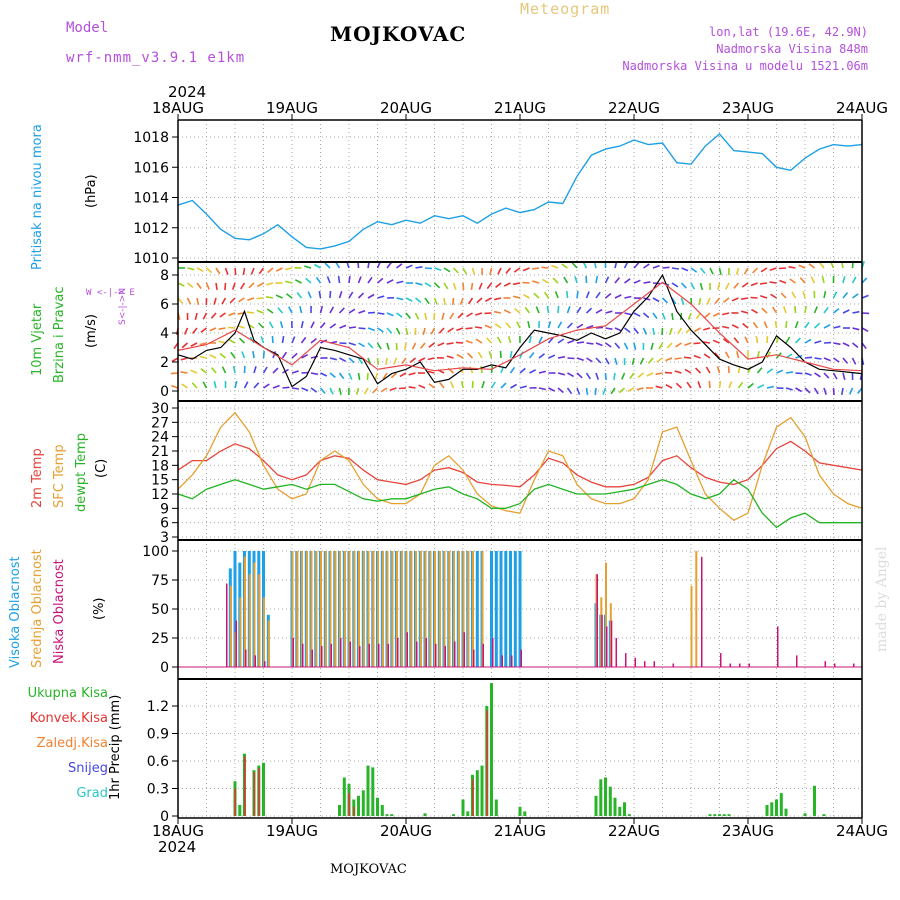  I want to click on temp-dewpt-line, so click(519, 503).